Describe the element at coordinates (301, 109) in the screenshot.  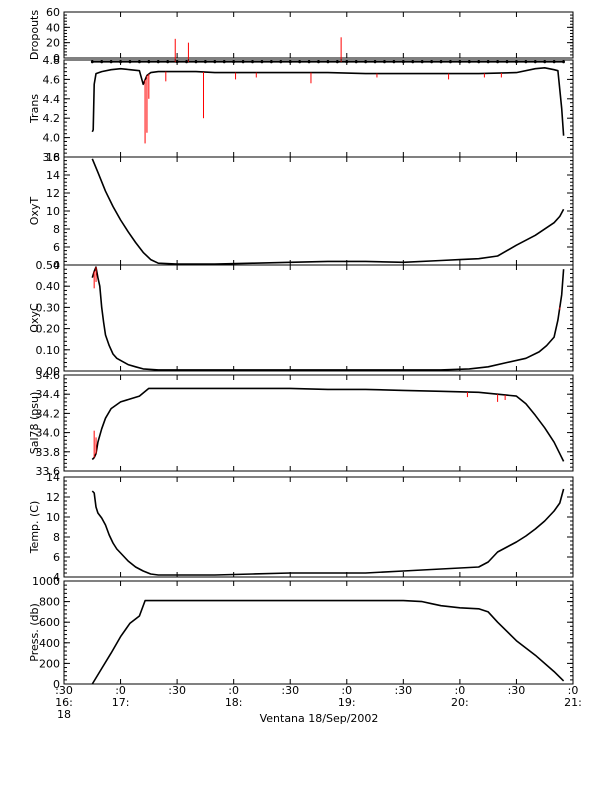
I see `panel-trans: 3.8 4.0 4.2 4.4 4.6 4.8 Trans` at that location.